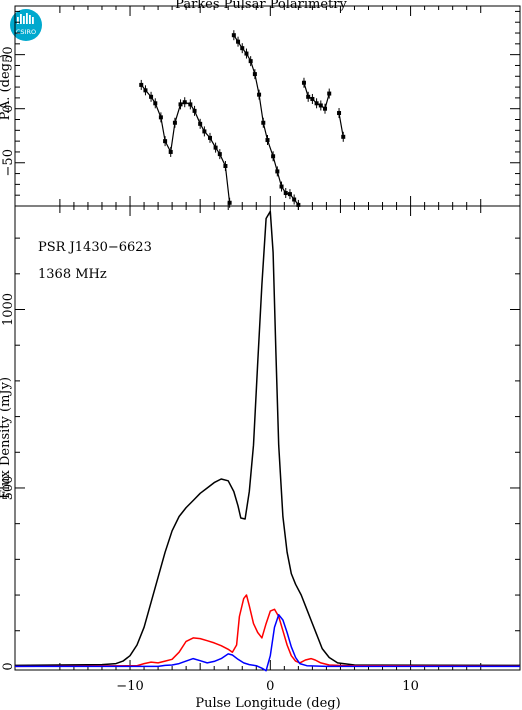 This screenshot has height=710, width=522. I want to click on y-tick-label: 50, so click(8, 54).